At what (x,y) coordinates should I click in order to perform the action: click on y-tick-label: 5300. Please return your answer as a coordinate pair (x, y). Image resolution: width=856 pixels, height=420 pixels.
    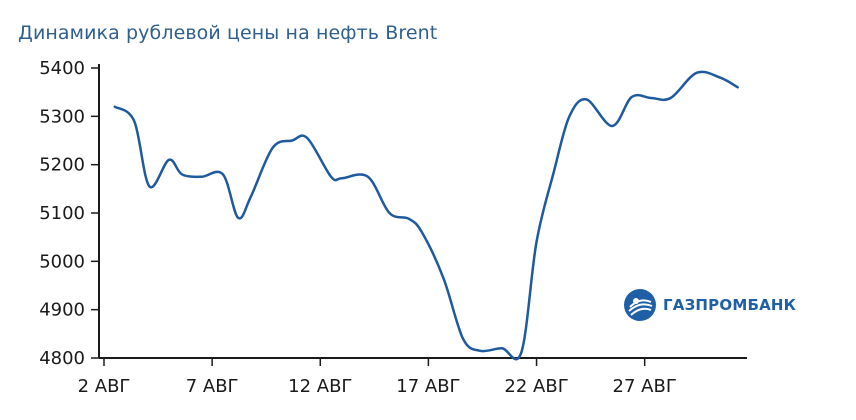
    Looking at the image, I should click on (62, 116).